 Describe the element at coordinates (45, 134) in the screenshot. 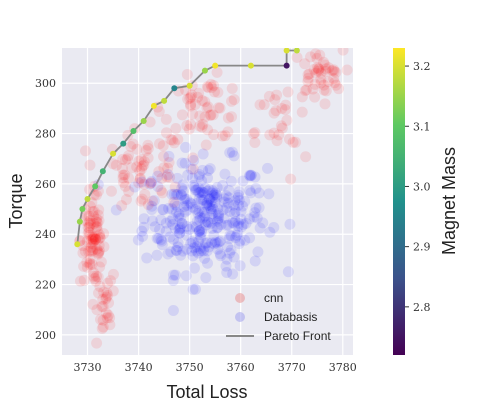

I see `y-tick-label: 280` at that location.